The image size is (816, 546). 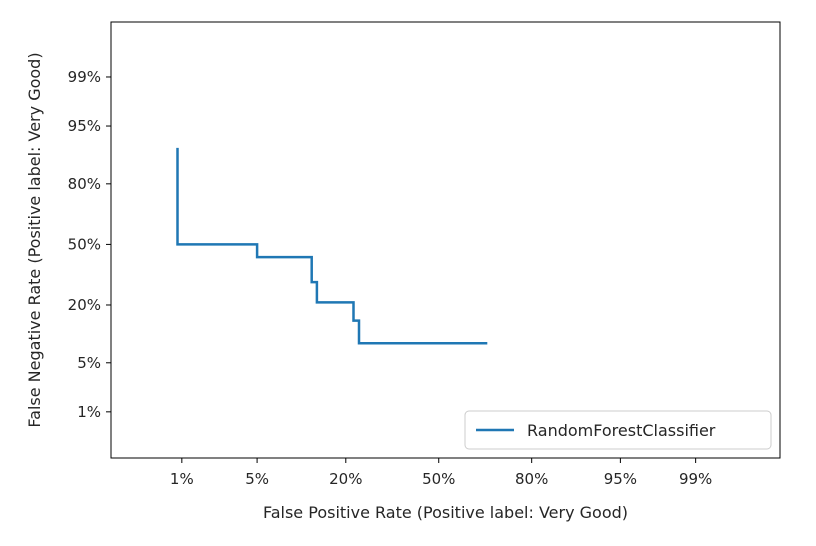 I want to click on x-axis-ticks: 1% 5% 20% 50% 80% 95% 99%, so click(x=441, y=473).